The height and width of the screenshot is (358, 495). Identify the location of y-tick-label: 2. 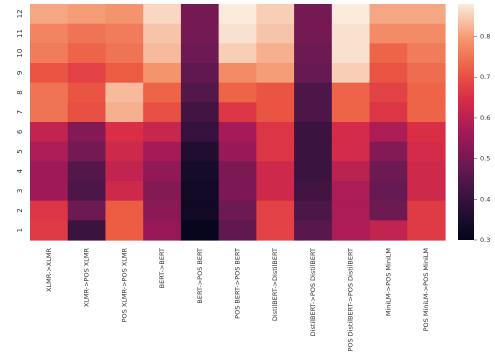
(20, 210).